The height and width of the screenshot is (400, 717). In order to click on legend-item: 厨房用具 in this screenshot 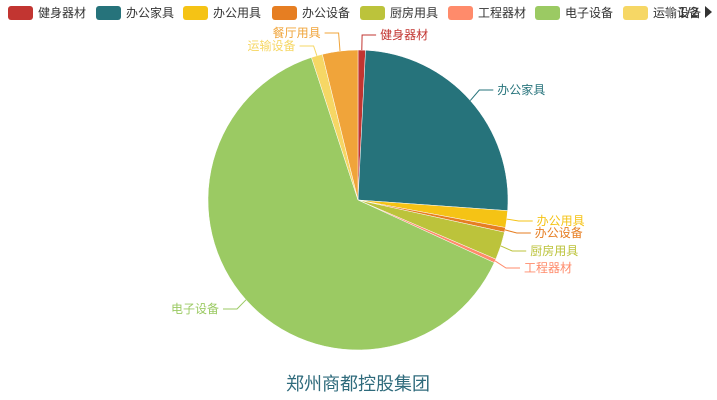, I will do `click(399, 12)`.